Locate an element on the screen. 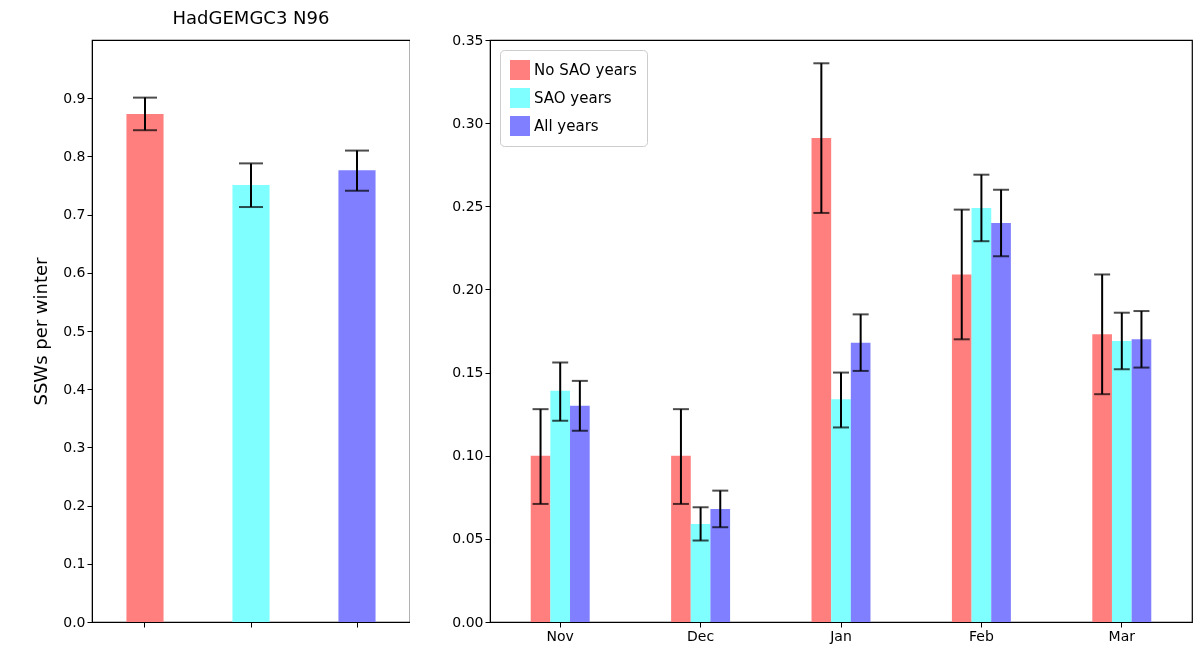  chart-title: HadGEMGC3 N96 is located at coordinates (251, 17).